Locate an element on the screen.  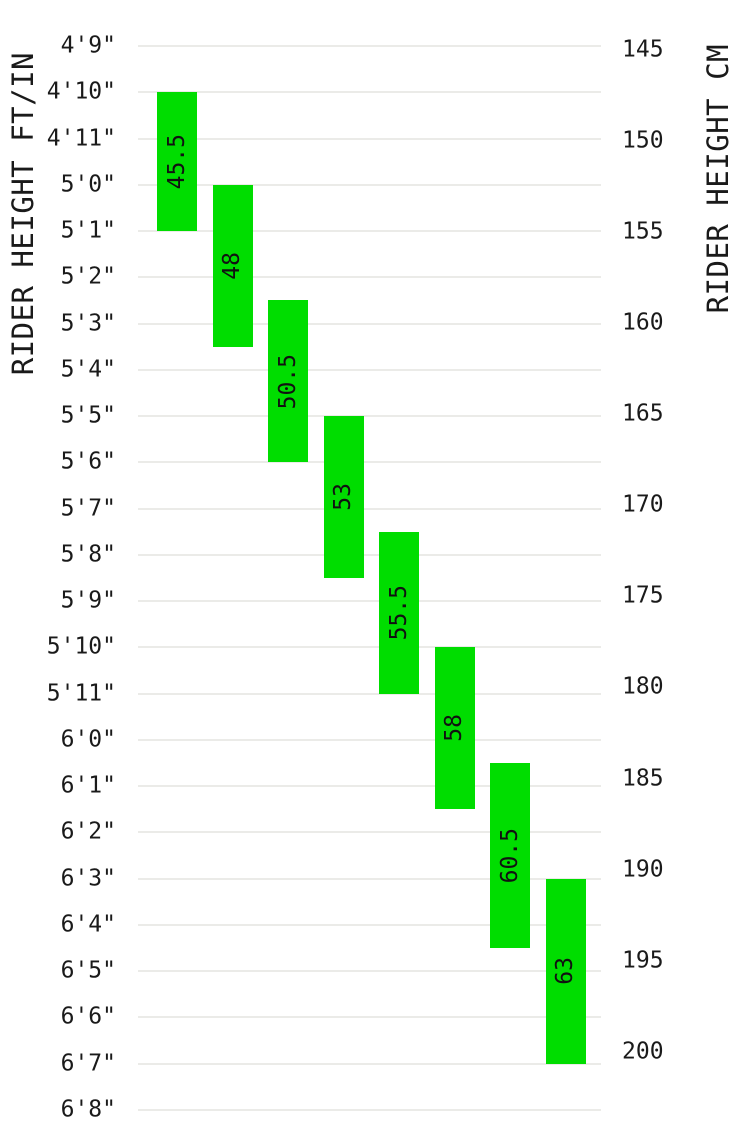
size-bar-label: 63 is located at coordinates (565, 971).